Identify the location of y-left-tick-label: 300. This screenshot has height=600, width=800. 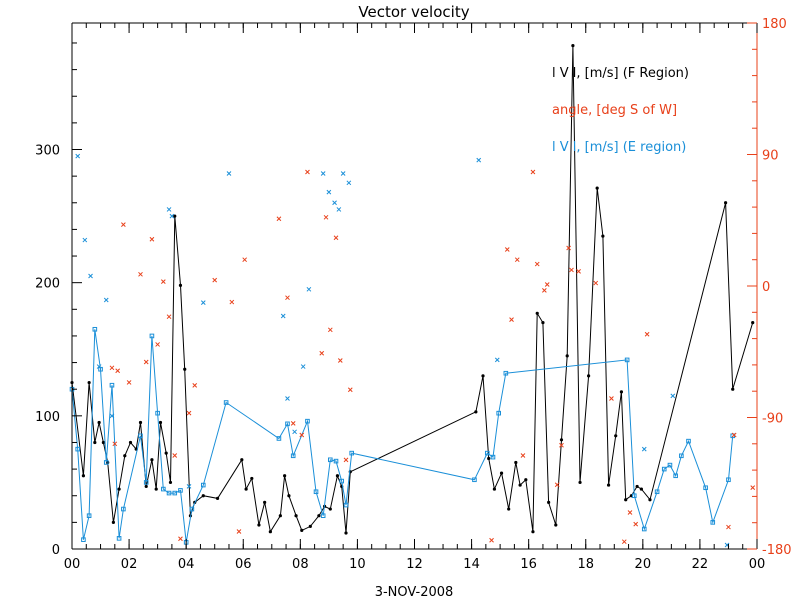
(47, 151).